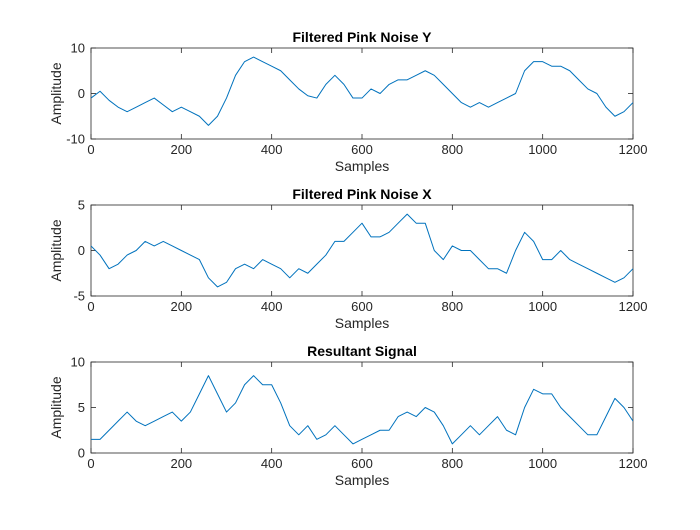 This screenshot has height=530, width=700. What do you see at coordinates (362, 37) in the screenshot?
I see `subplot-title: Filtered Pink Noise Y` at bounding box center [362, 37].